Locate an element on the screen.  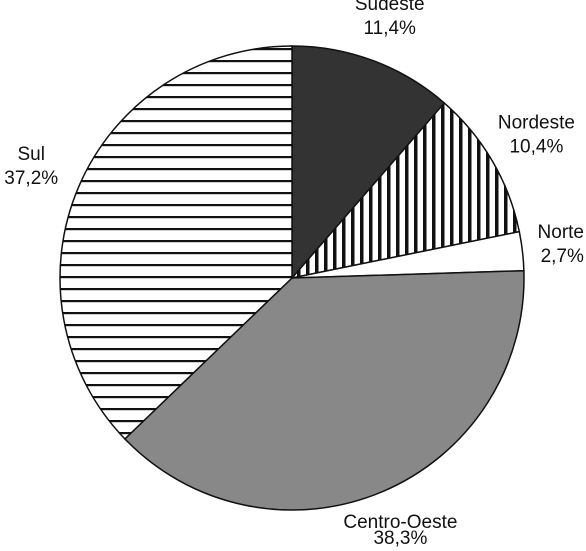
slice-value-label: 10,4% is located at coordinates (536, 147).